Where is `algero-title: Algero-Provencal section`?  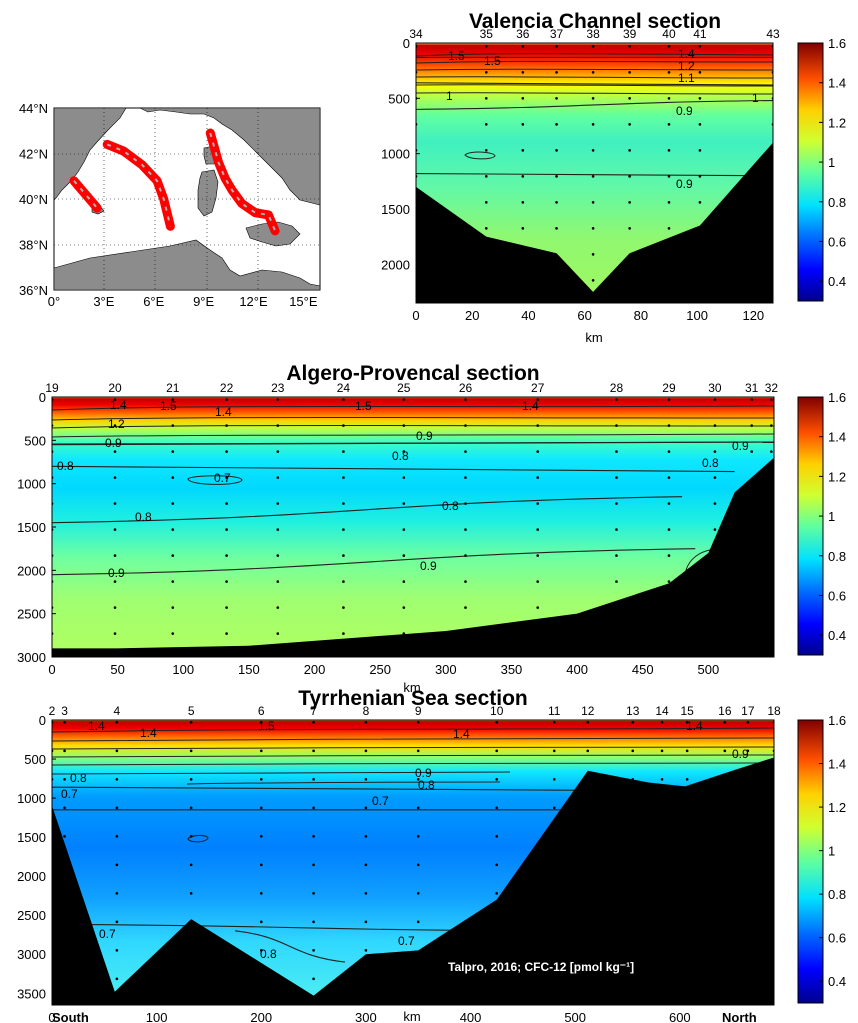
algero-title: Algero-Provencal section is located at coordinates (412, 373).